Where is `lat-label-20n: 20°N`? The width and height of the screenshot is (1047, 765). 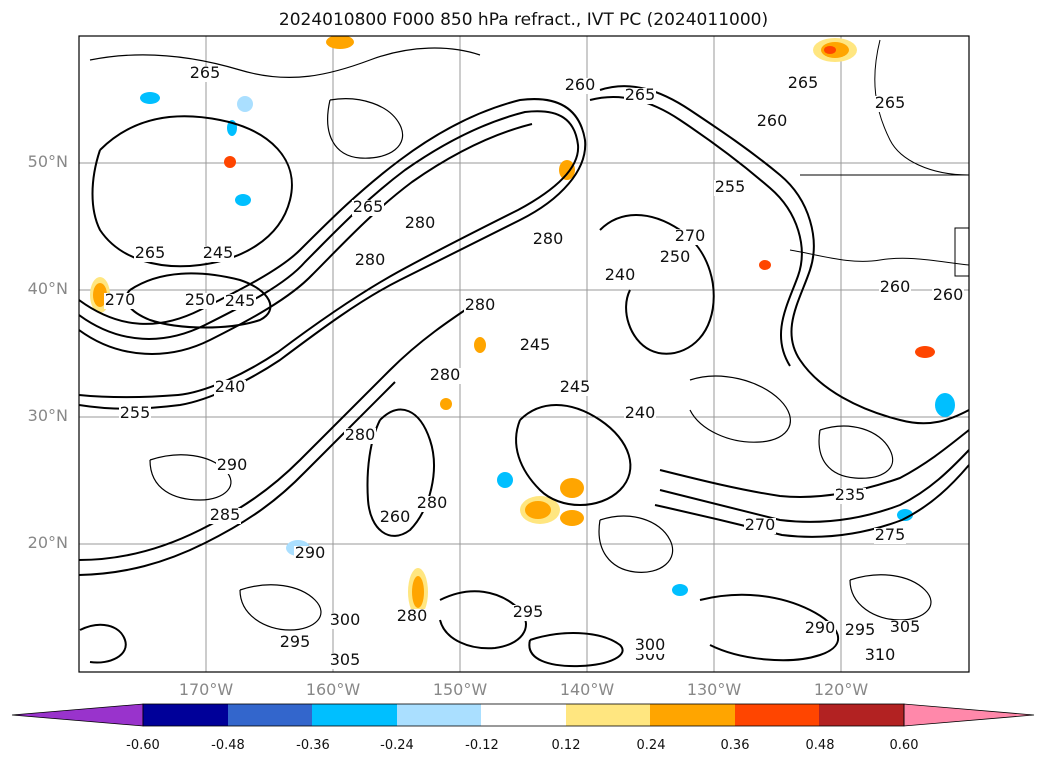
lat-label-20n: 20°N is located at coordinates (47, 542).